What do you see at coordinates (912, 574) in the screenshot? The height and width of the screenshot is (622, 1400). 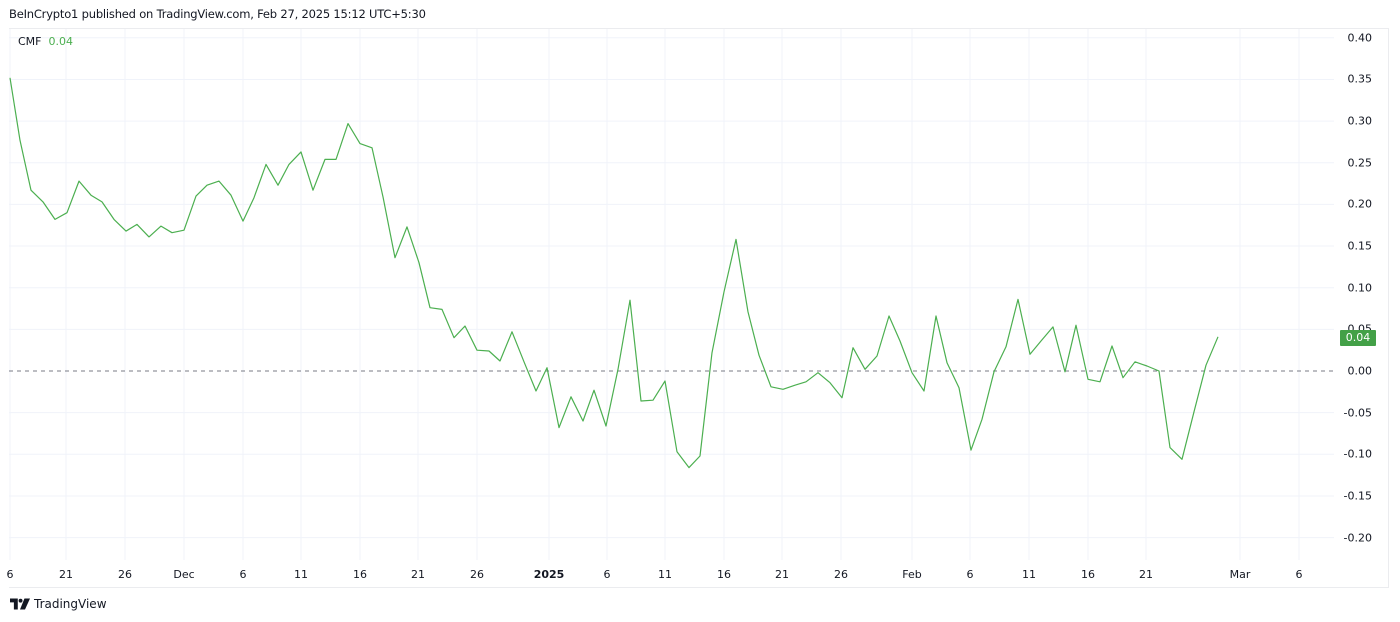 I see `x-tick-label: Feb` at bounding box center [912, 574].